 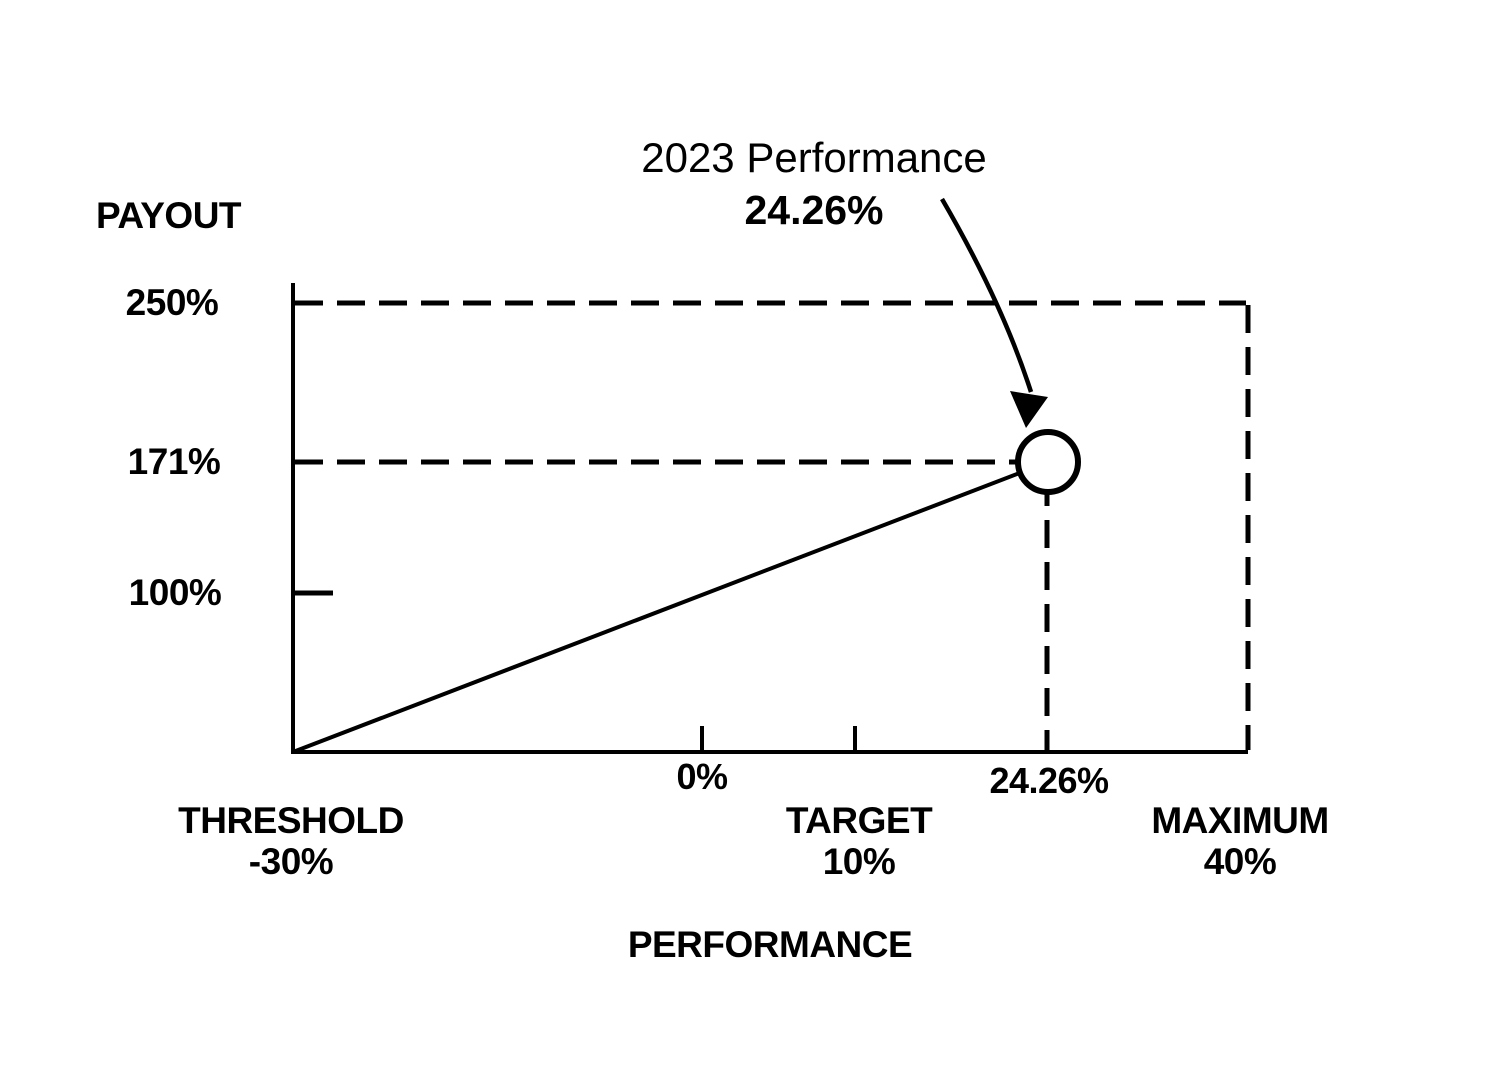 What do you see at coordinates (661, 610) in the screenshot?
I see `payout-line` at bounding box center [661, 610].